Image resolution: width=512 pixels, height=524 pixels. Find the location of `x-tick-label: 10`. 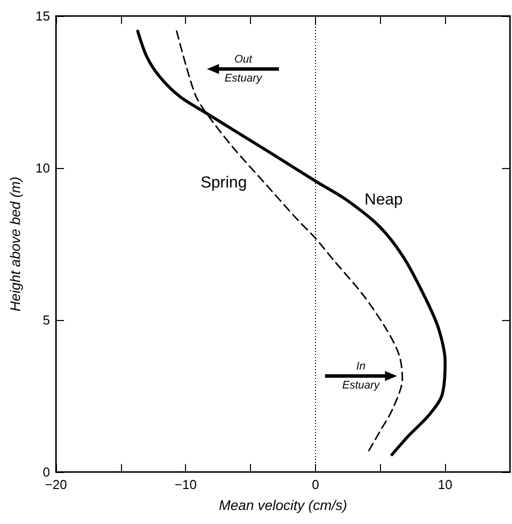

x-tick-label: 10 is located at coordinates (445, 484).